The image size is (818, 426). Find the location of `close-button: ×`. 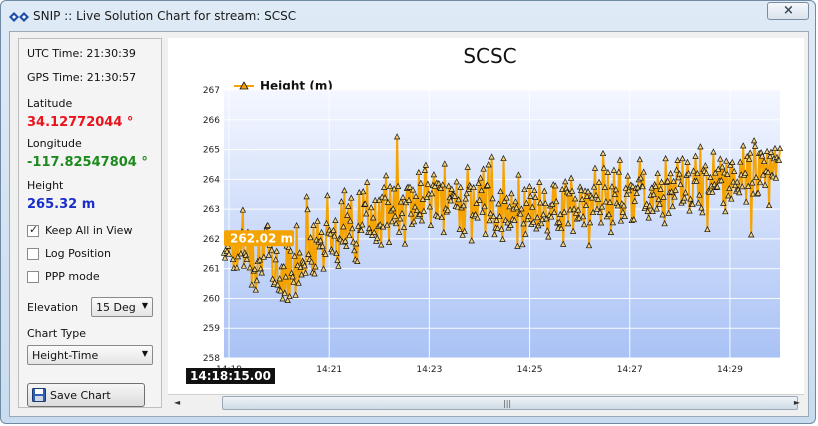

close-button: × is located at coordinates (788, 11).